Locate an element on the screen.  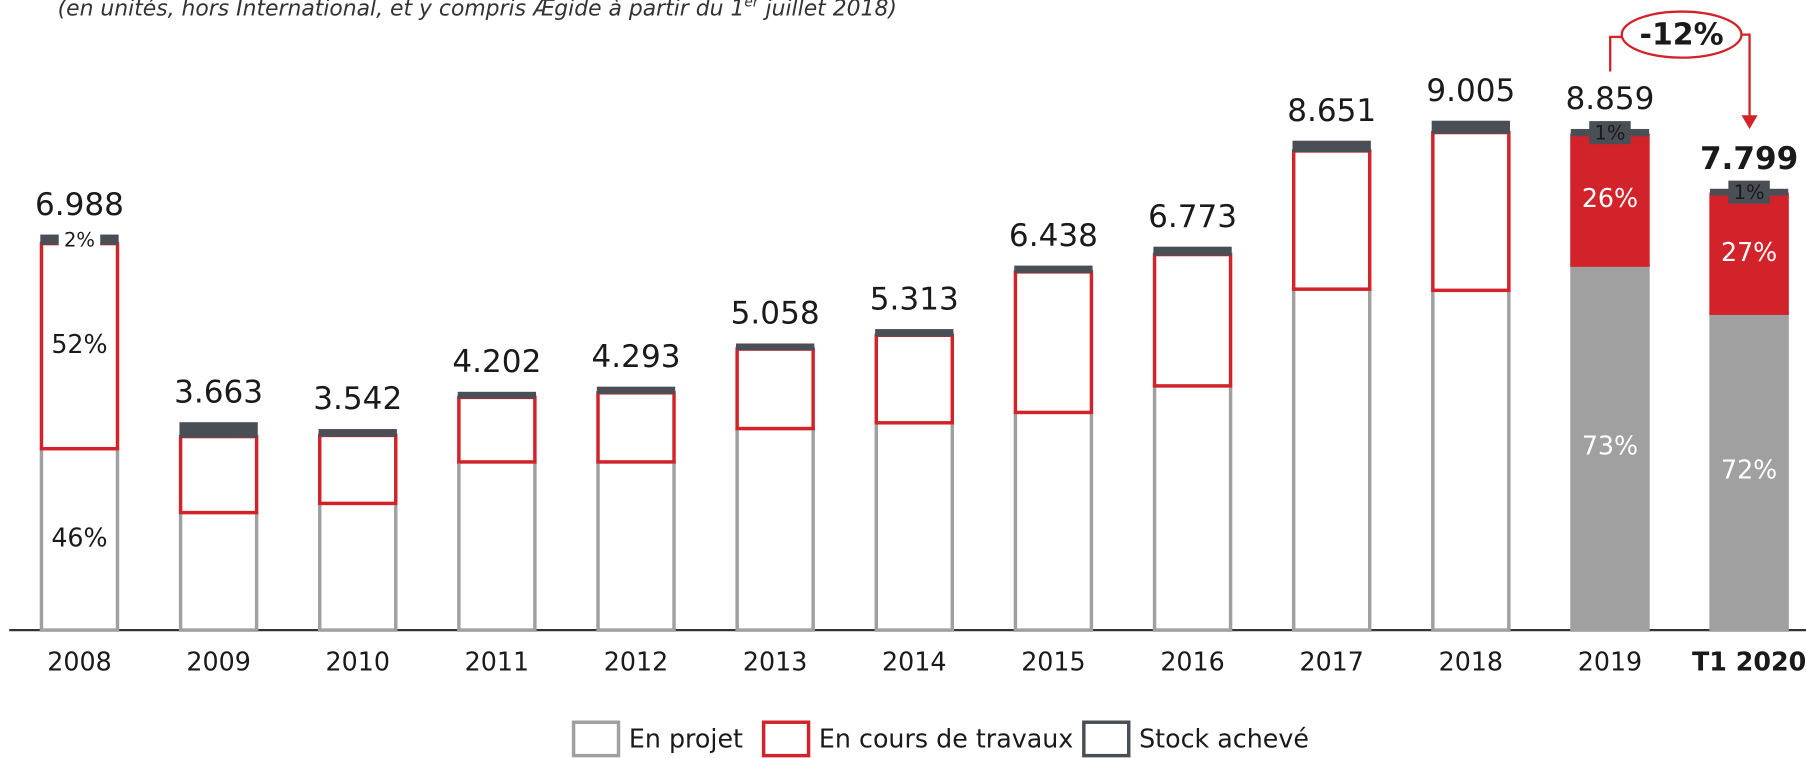
annotation-arrow is located at coordinates (1746, 75).